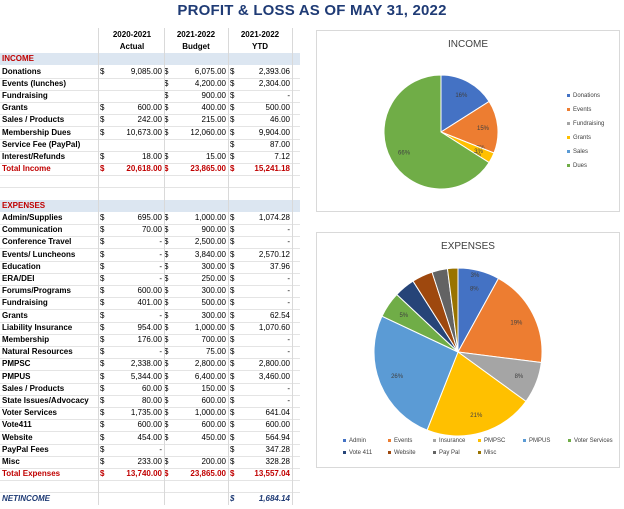 This screenshot has height=509, width=624. I want to click on expense-row: Natural Resources $ - $75.00 $ -, so click(150, 353).